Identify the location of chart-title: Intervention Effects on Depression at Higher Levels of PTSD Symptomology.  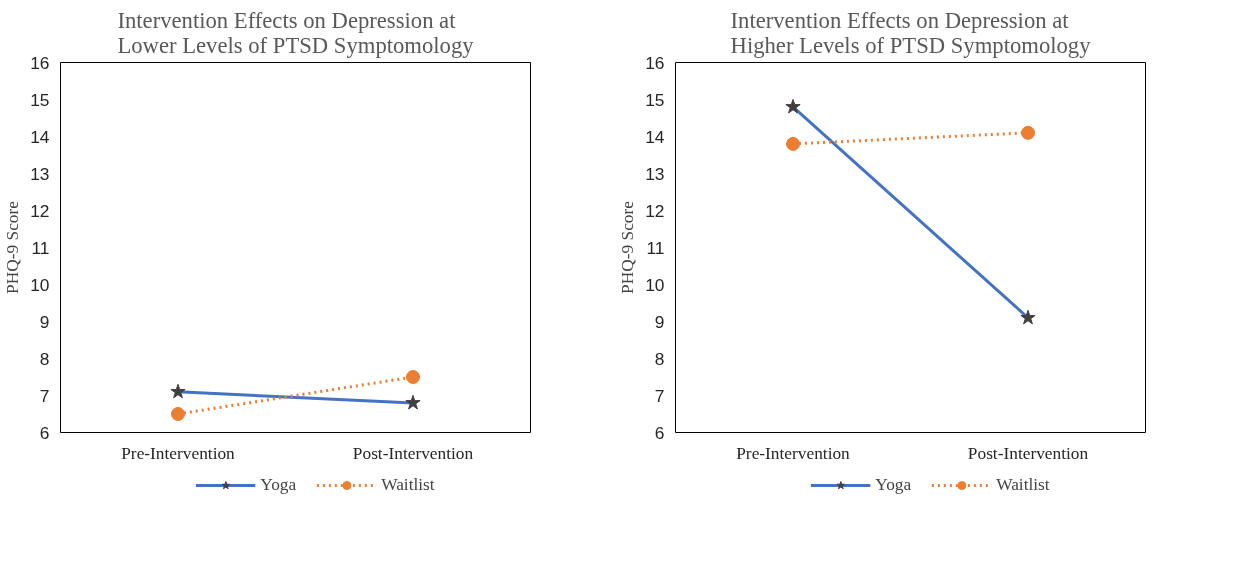
(911, 32).